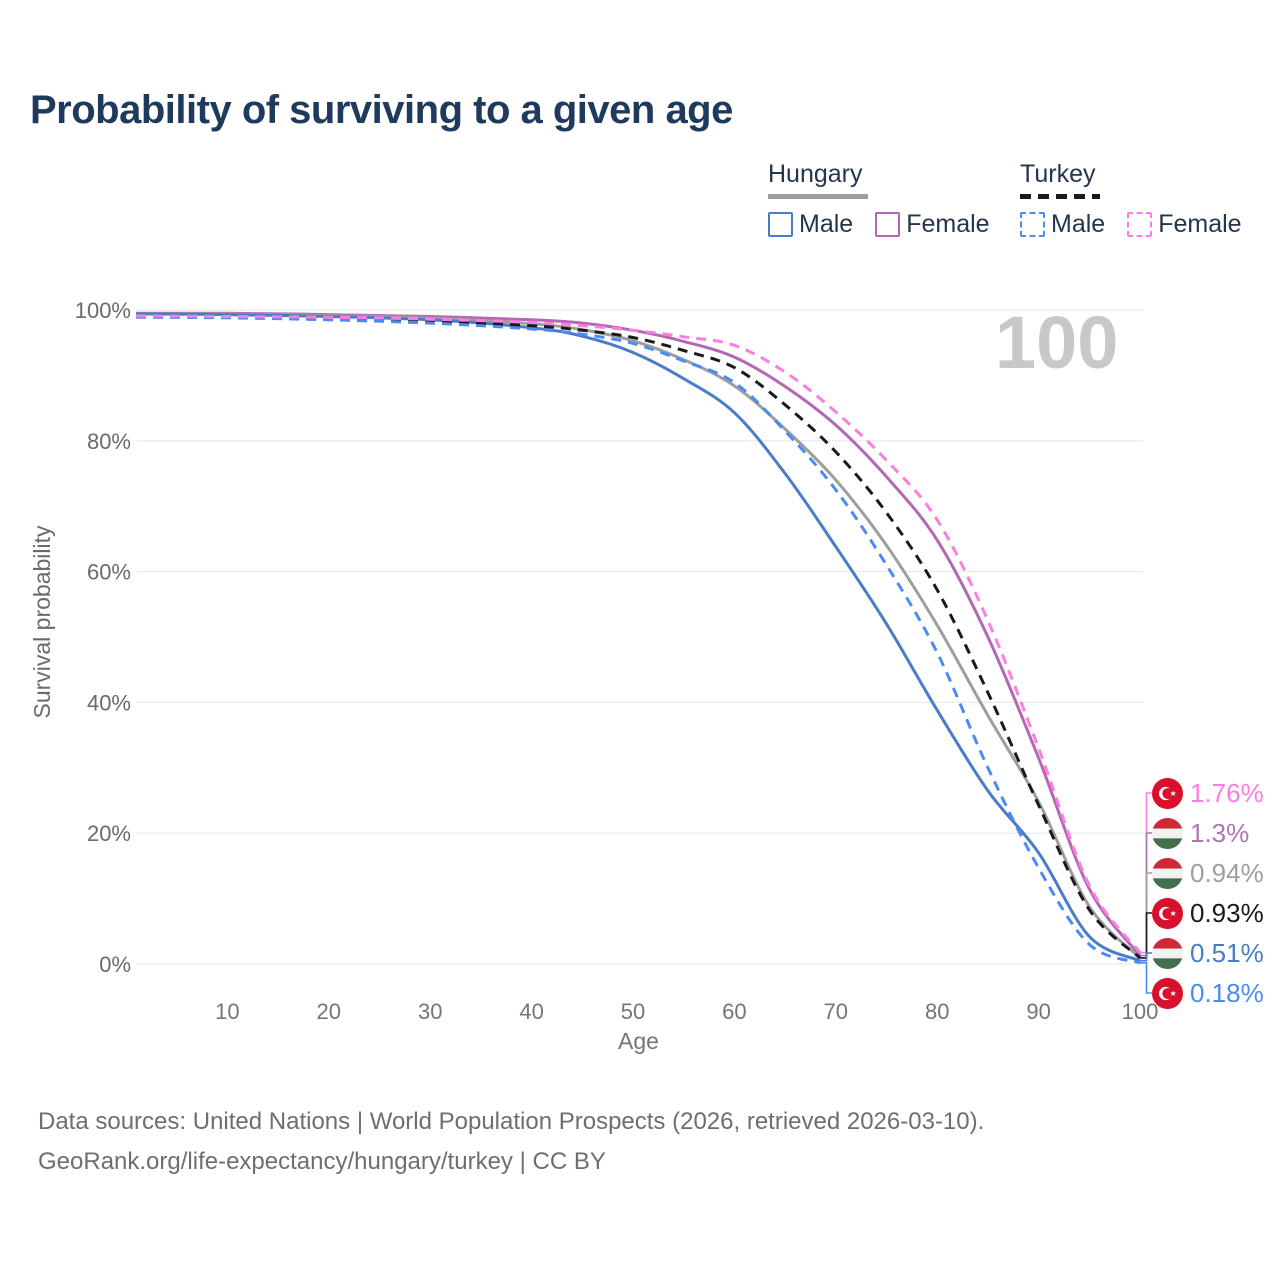 The height and width of the screenshot is (1280, 1280). I want to click on end-label-turkey-male: 0.18%, so click(1208, 993).